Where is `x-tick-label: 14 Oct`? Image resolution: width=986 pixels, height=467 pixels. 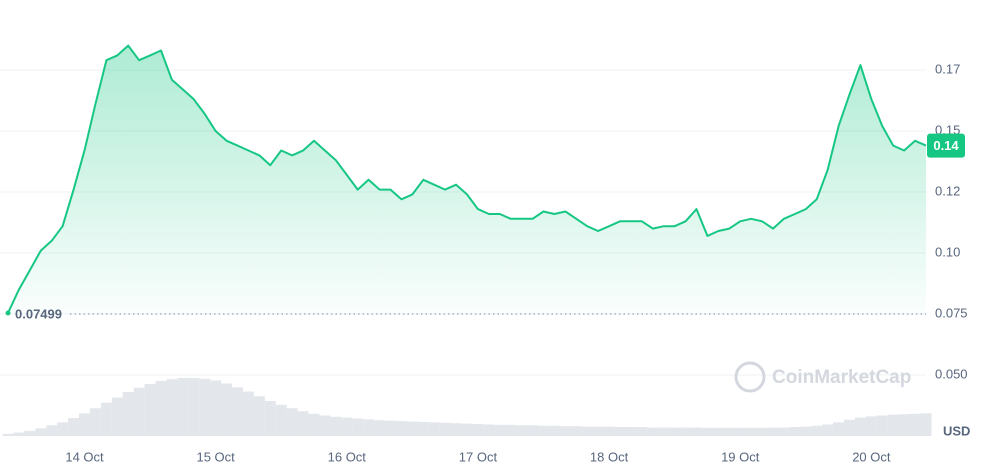 x-tick-label: 14 Oct is located at coordinates (84, 456).